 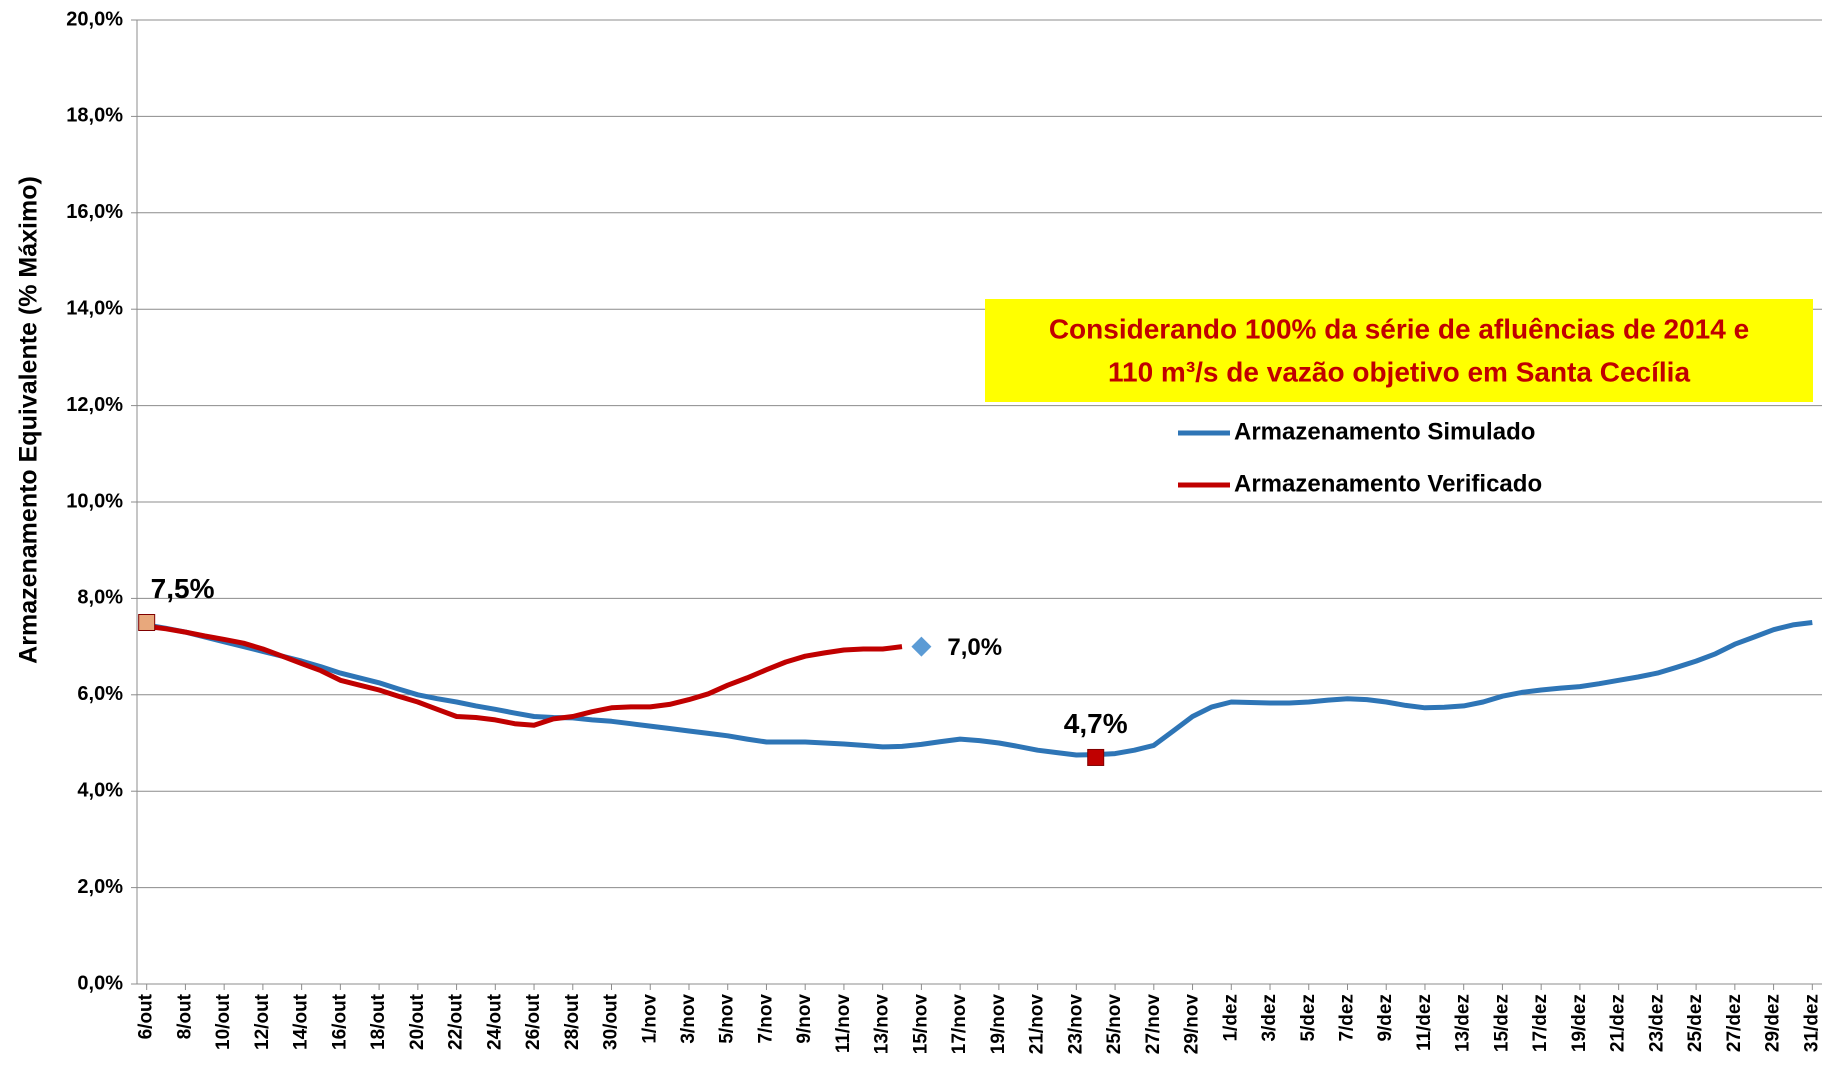 I want to click on y-tick-label: 14,0%, so click(x=94, y=308).